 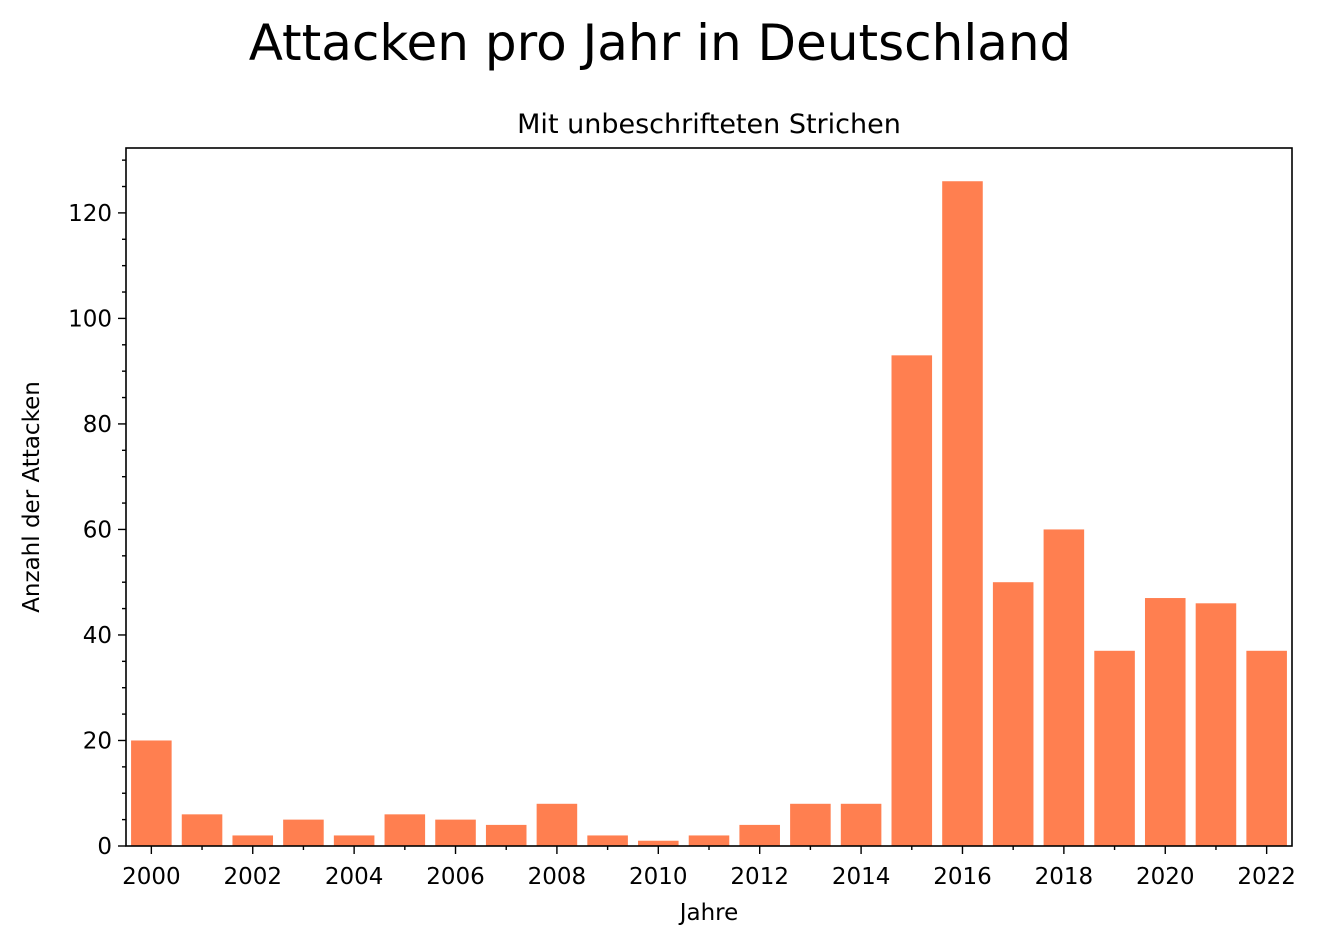 What do you see at coordinates (658, 843) in the screenshot?
I see `bar-2010` at bounding box center [658, 843].